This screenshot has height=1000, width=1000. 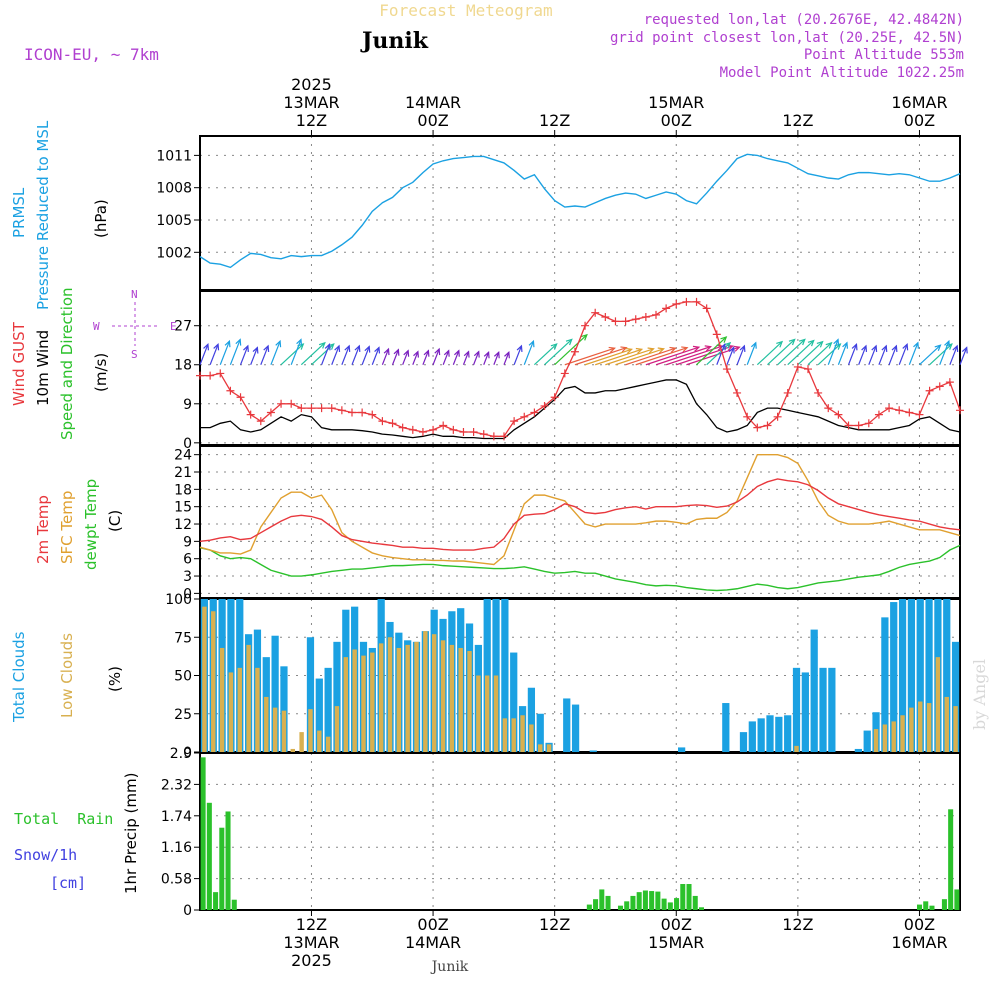 I want to click on sfc-temp-line, so click(x=580, y=509).